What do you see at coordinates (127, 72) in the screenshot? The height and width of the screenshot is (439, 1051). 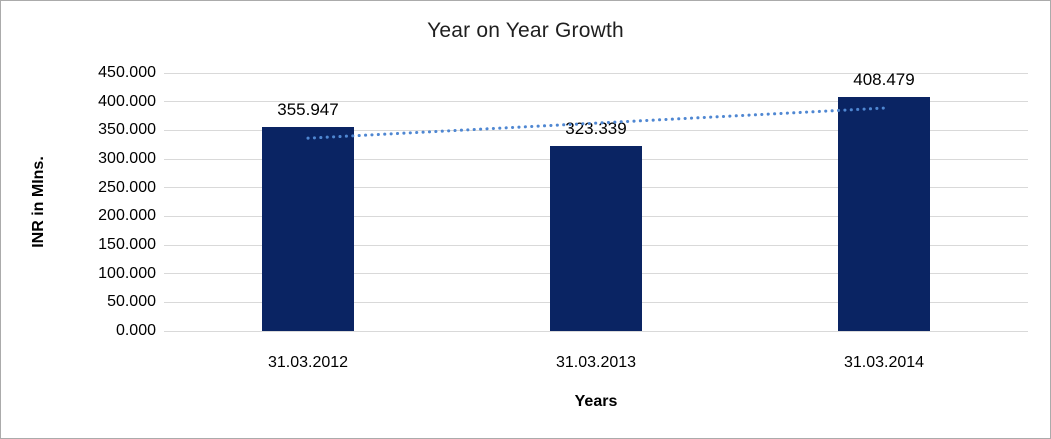 I see `y-axis-tick-label: 450.000` at bounding box center [127, 72].